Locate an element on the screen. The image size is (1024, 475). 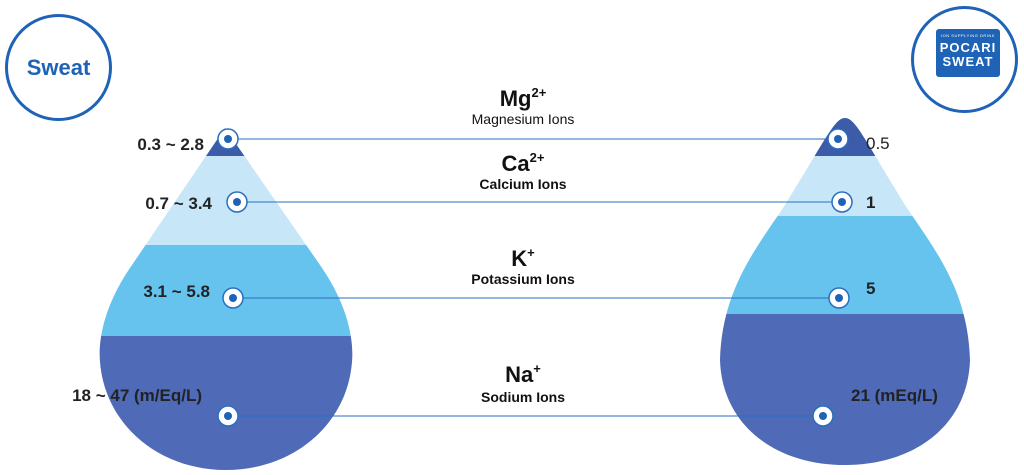
sweat-potassium-band is located at coordinates (226, 290).